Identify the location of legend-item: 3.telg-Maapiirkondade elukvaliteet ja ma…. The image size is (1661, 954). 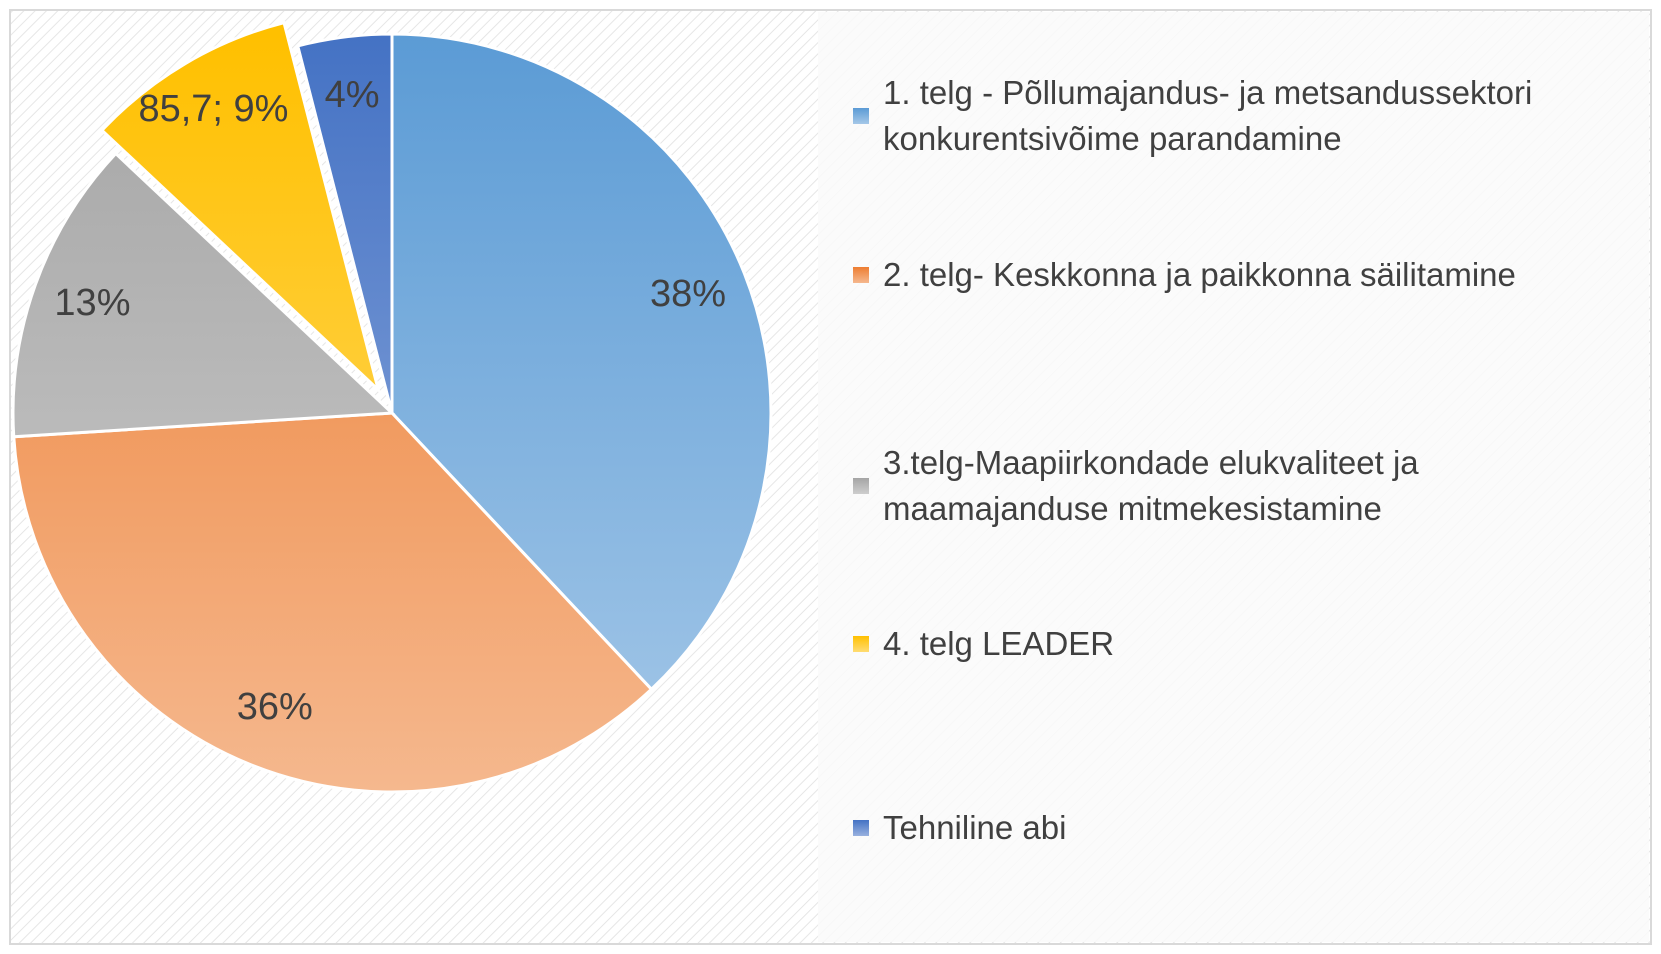
(1248, 486).